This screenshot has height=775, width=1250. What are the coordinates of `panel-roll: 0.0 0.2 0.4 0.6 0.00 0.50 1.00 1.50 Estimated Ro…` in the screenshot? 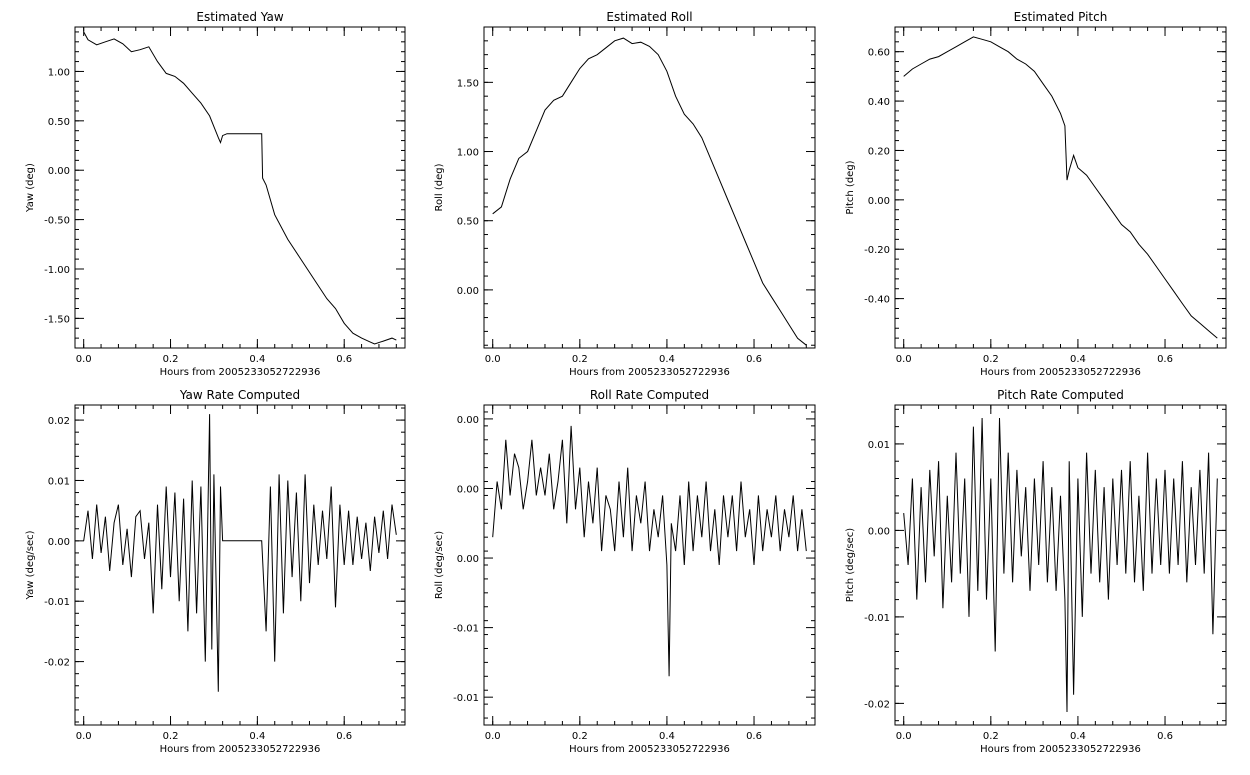 It's located at (625, 194).